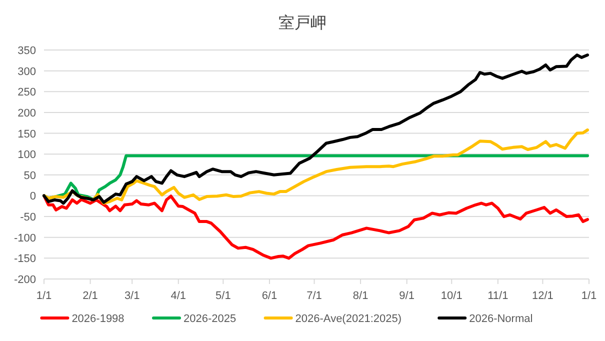 The width and height of the screenshot is (605, 341). Describe the element at coordinates (314, 296) in the screenshot. I see `x-tick-label: 7/1` at that location.